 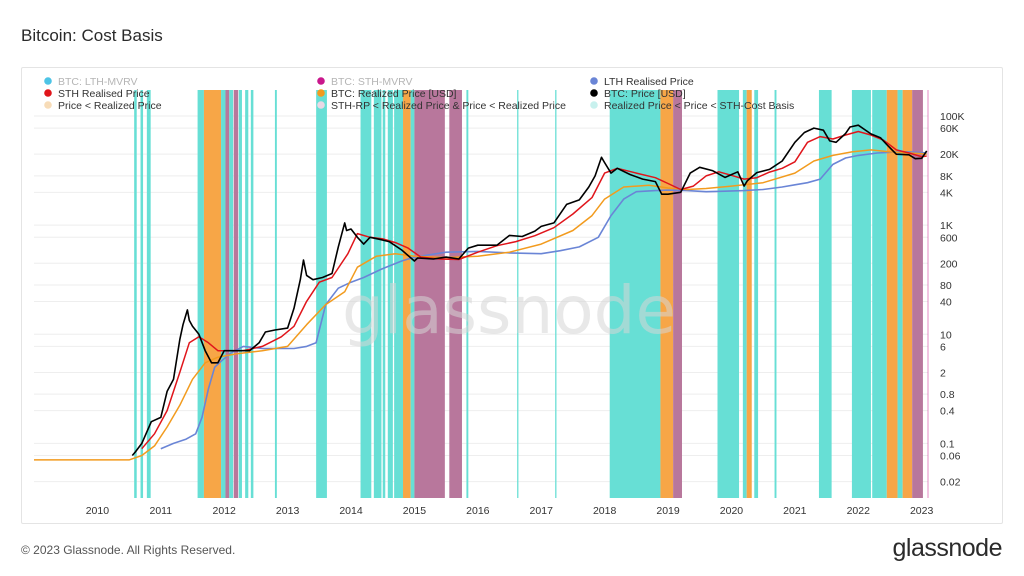 I want to click on y-tick-label: 8K, so click(x=946, y=177).